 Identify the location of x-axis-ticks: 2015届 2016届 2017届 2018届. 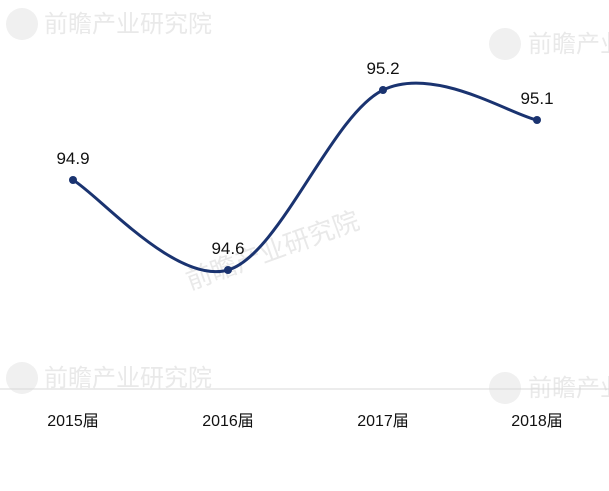
(305, 421).